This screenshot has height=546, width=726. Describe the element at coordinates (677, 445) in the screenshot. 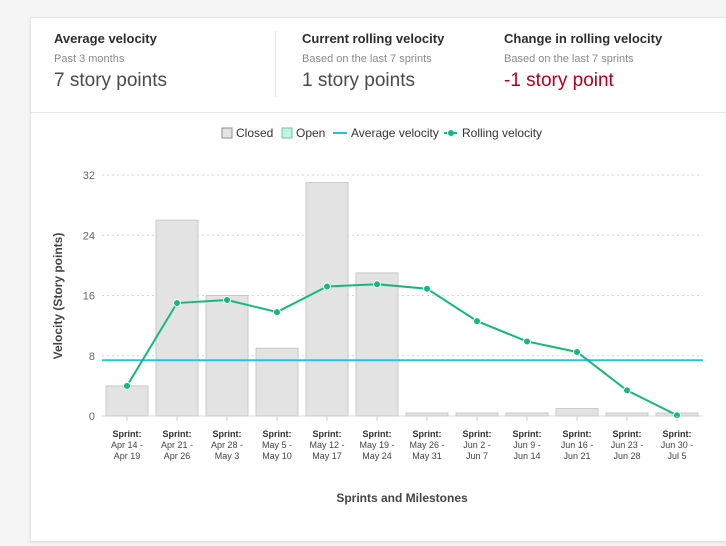

I see `x-tick-label: Sprint: Jun 30 -Jul 5` at that location.